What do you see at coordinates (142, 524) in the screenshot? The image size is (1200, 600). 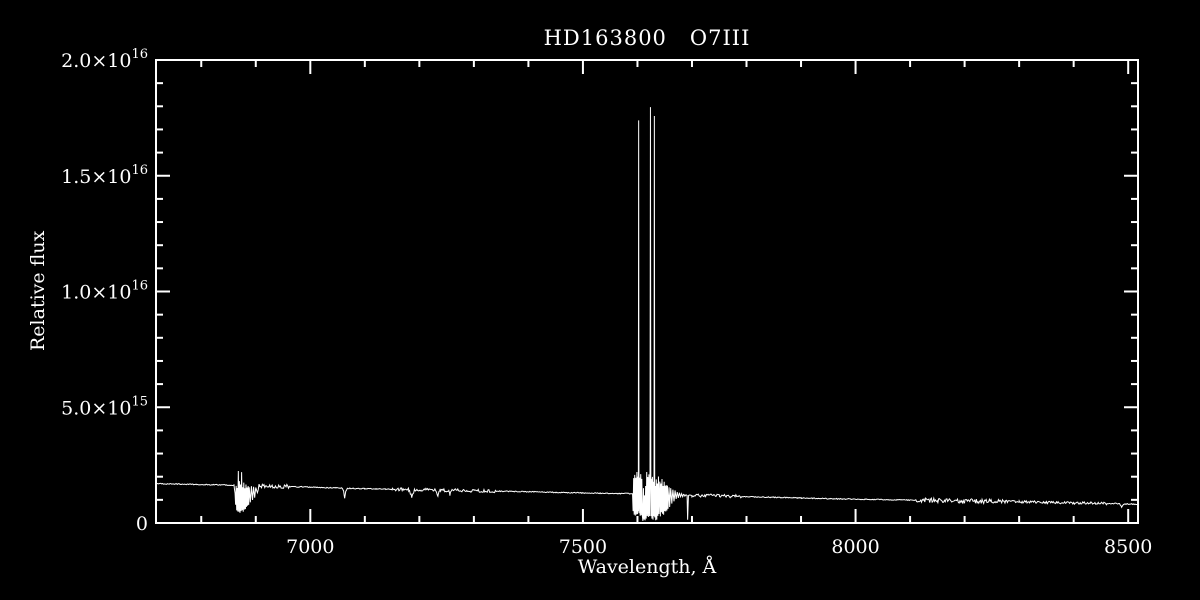 I see `y-tick-label: 0` at bounding box center [142, 524].